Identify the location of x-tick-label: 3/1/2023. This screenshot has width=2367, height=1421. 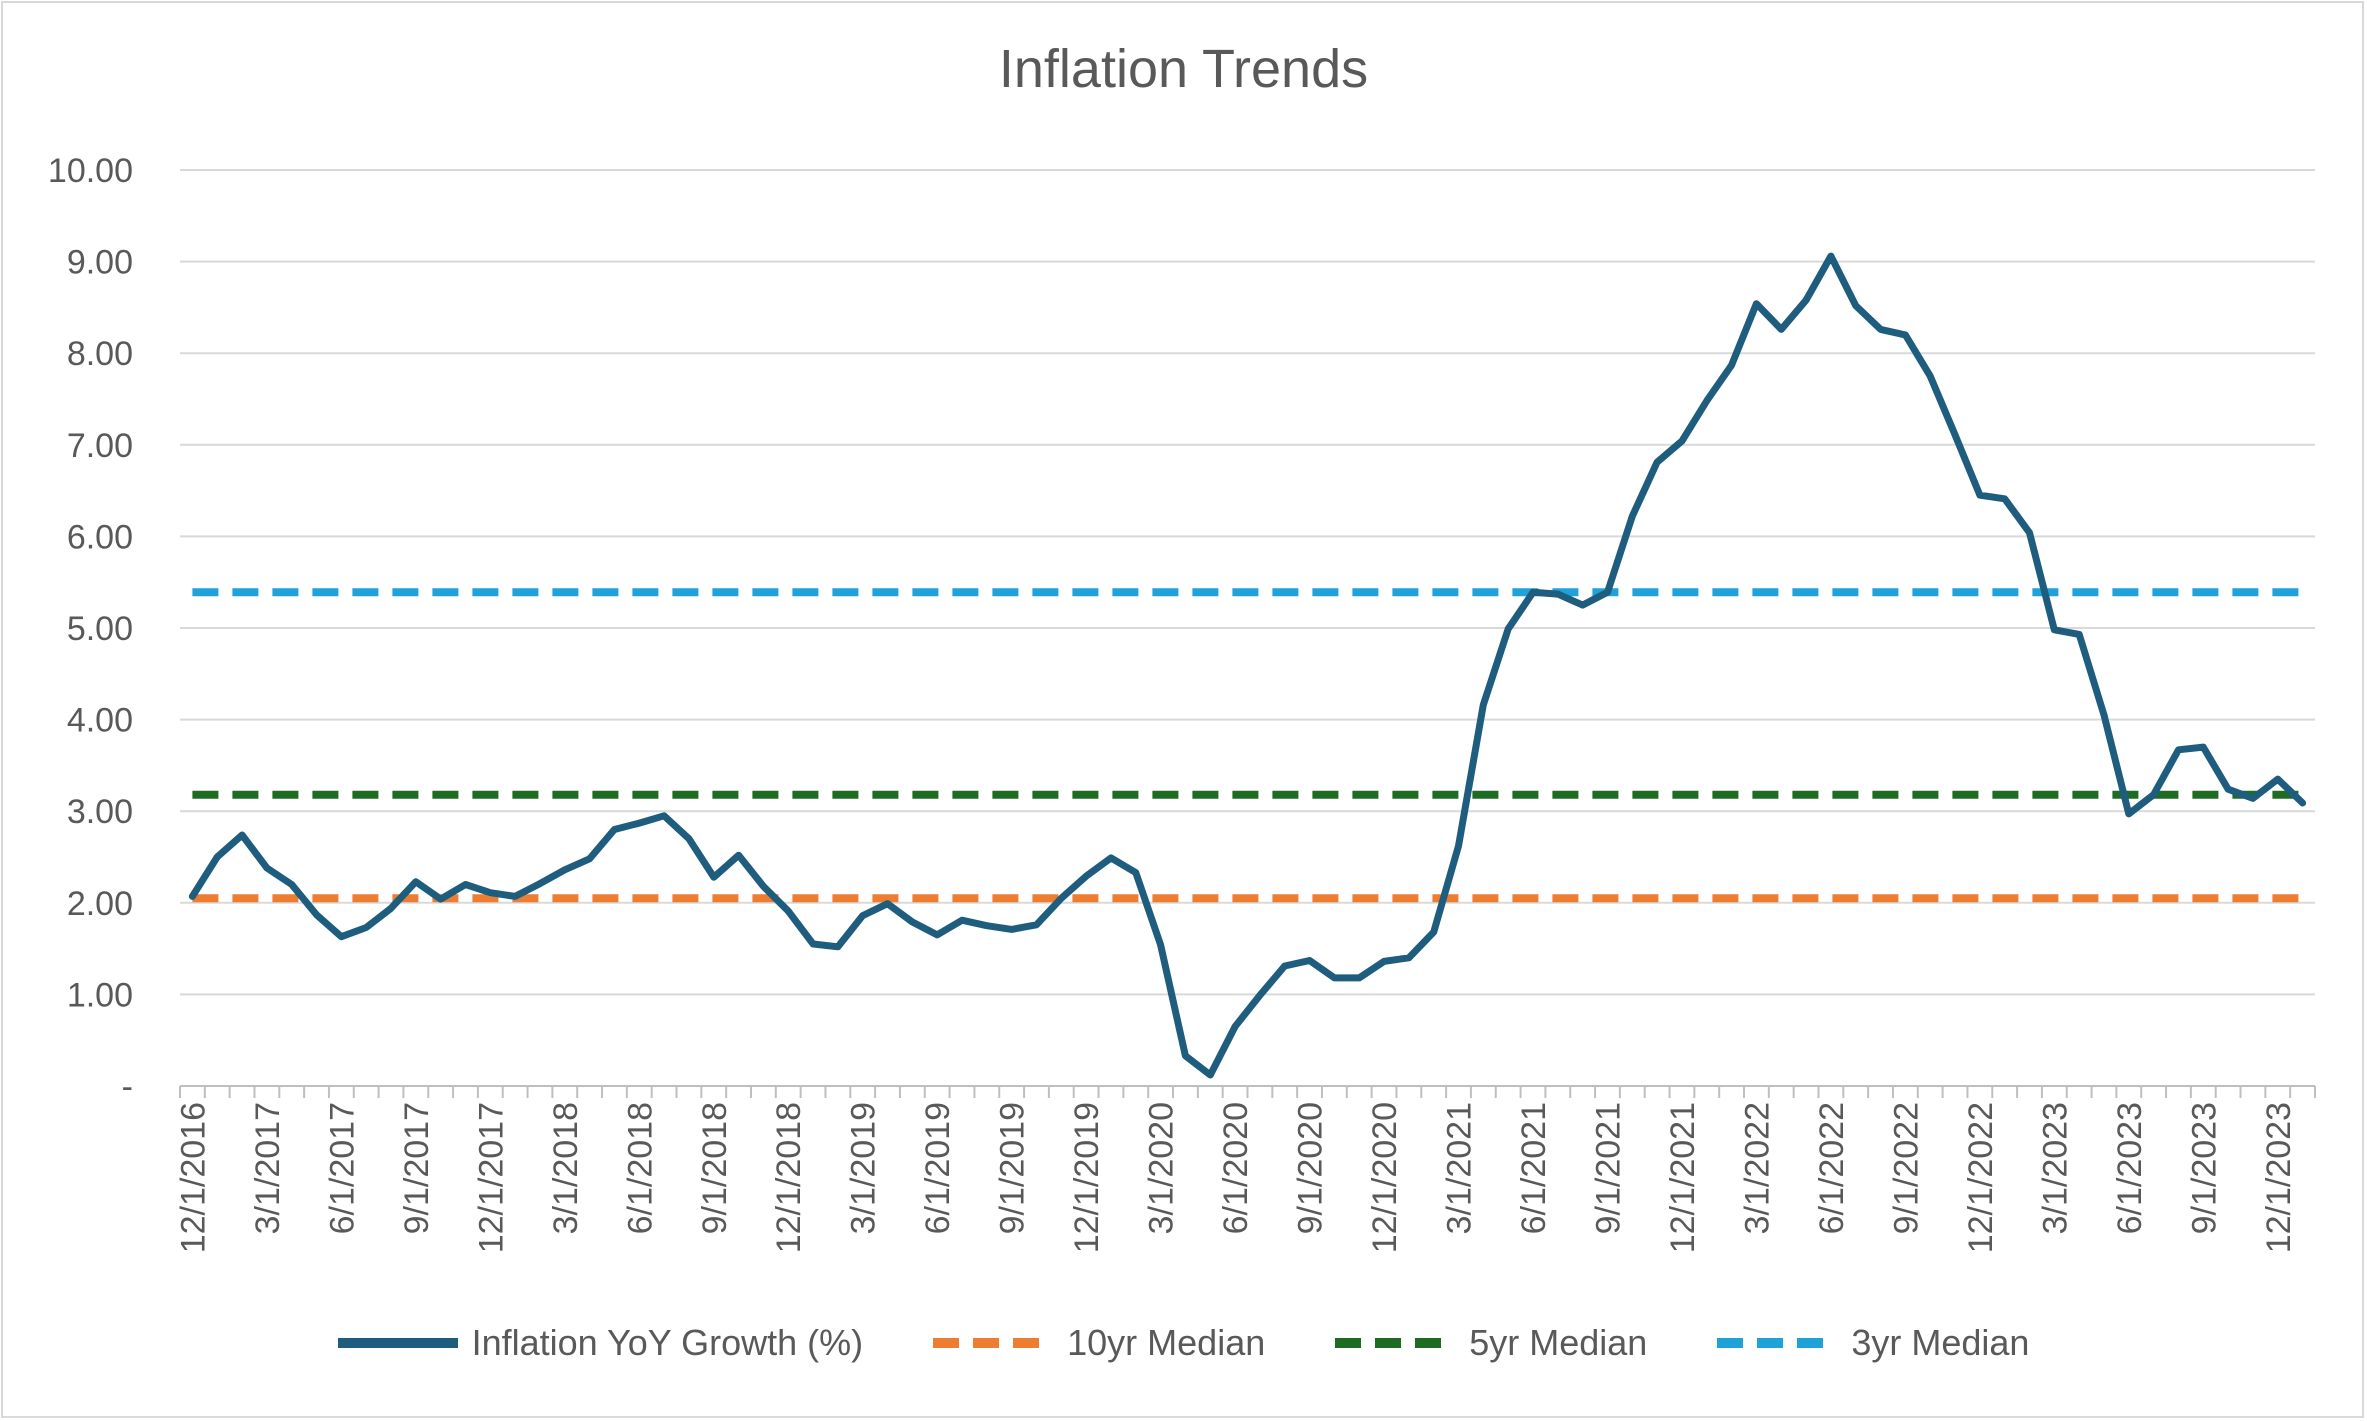
(2055, 1168).